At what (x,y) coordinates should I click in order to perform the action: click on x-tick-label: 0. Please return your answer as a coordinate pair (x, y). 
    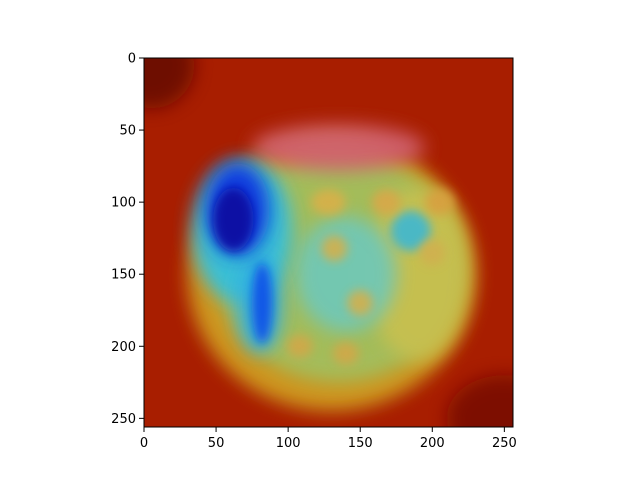
    Looking at the image, I should click on (144, 443).